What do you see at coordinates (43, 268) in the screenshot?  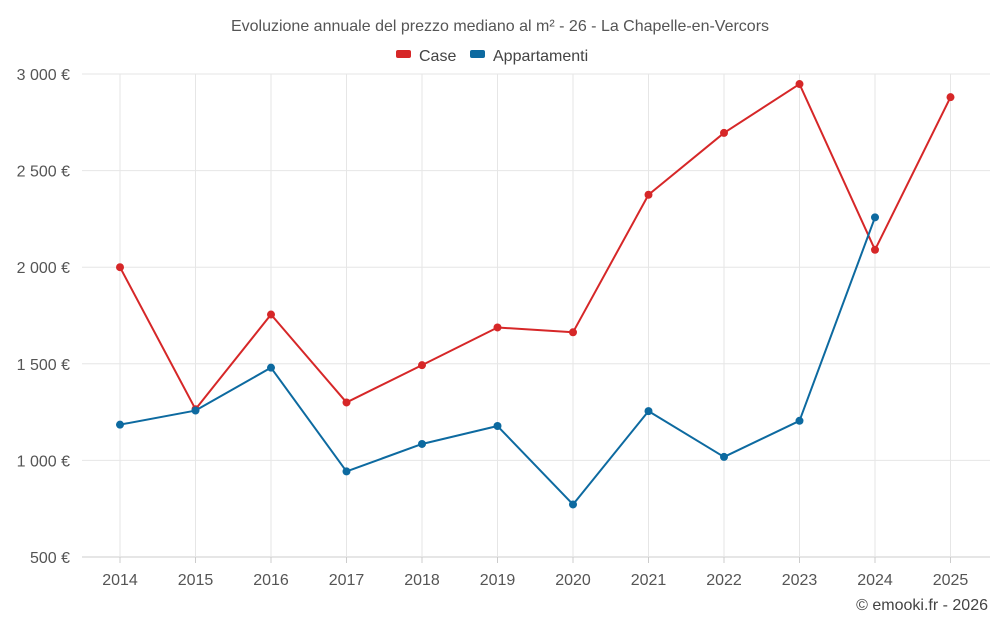 I see `y-tick-label: 2 000 €` at bounding box center [43, 268].